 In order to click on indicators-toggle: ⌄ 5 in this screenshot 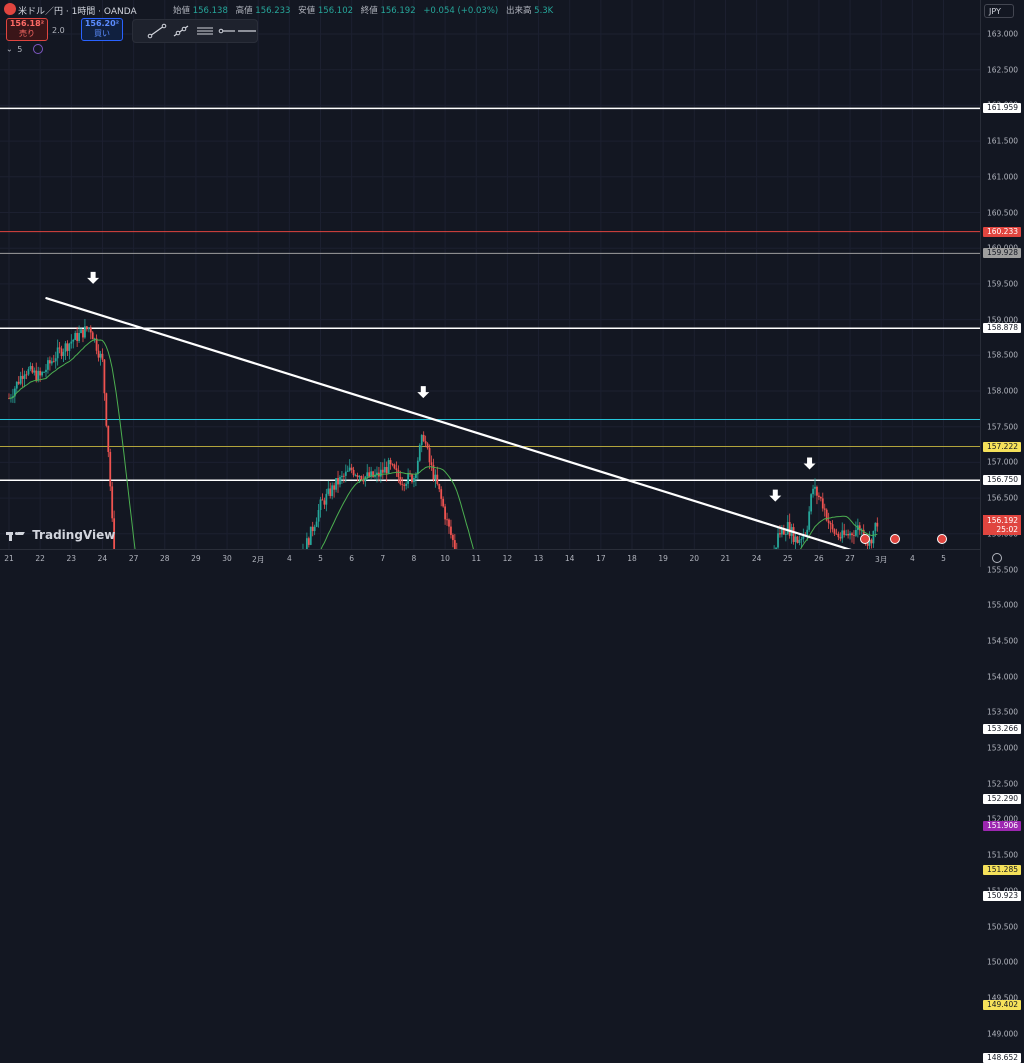, I will do `click(24, 49)`.